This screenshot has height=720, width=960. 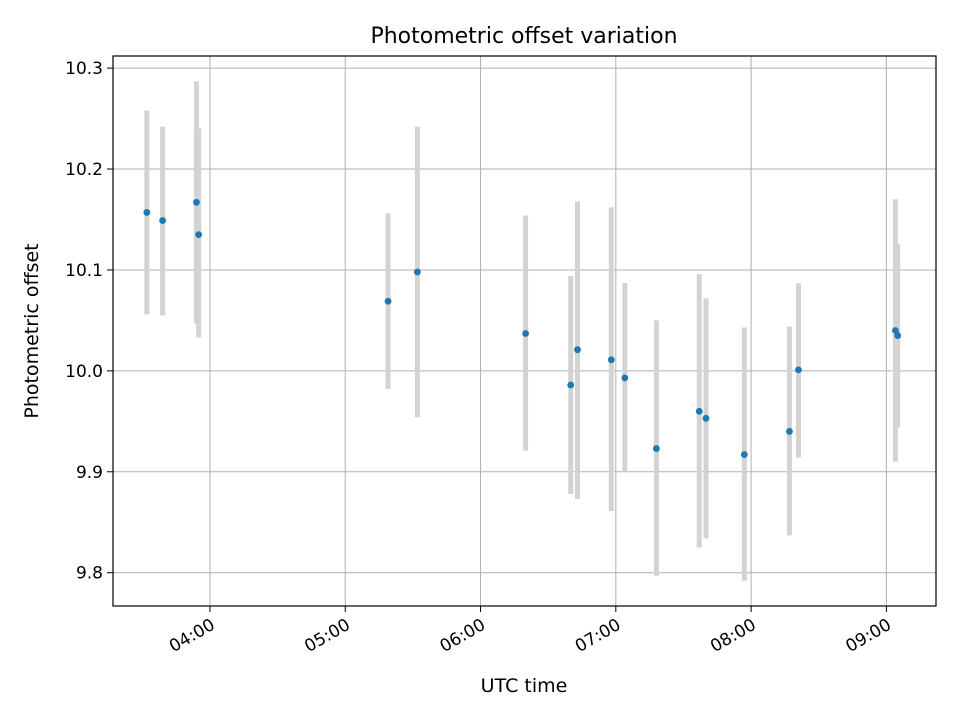 What do you see at coordinates (84, 170) in the screenshot?
I see `y-tick-label: 10.2` at bounding box center [84, 170].